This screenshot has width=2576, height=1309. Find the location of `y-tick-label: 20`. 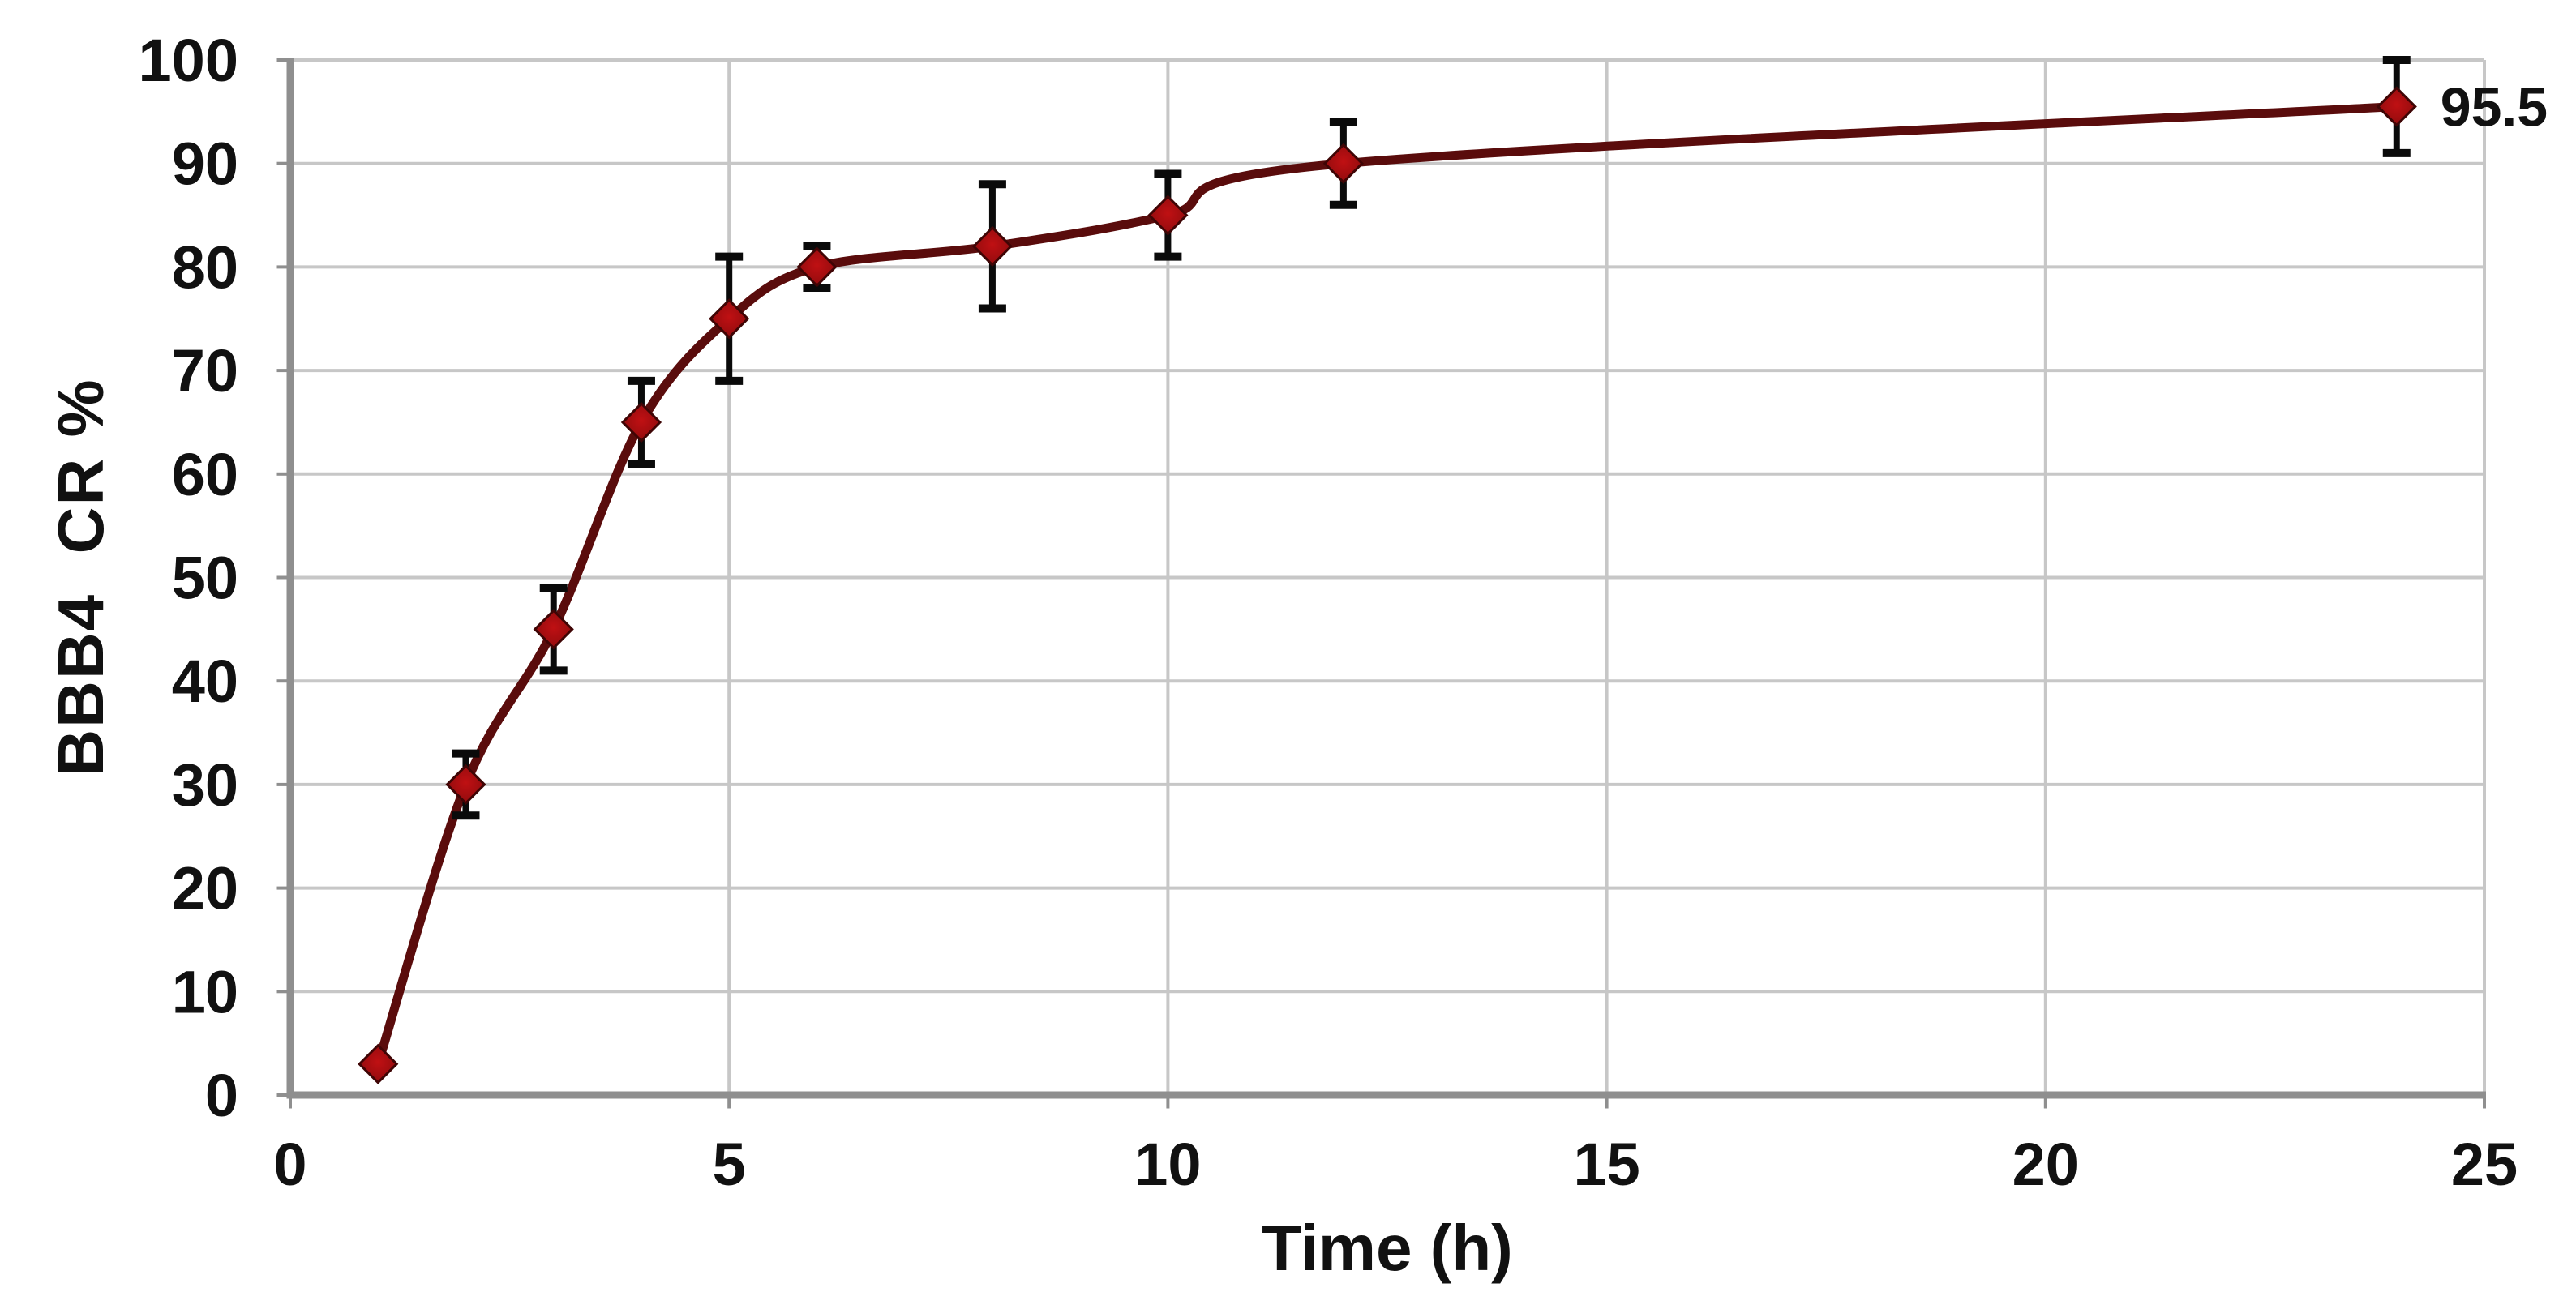

y-tick-label: 20 is located at coordinates (205, 888).